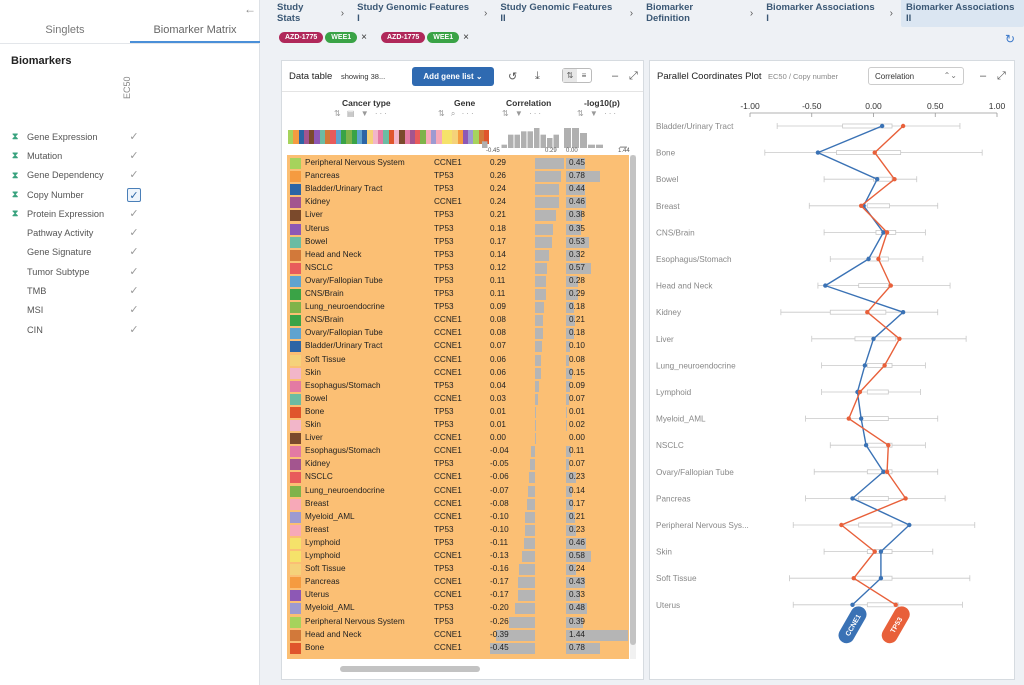  Describe the element at coordinates (453, 76) in the screenshot. I see `add-gene-list-button: Add gene list ⌄` at that location.